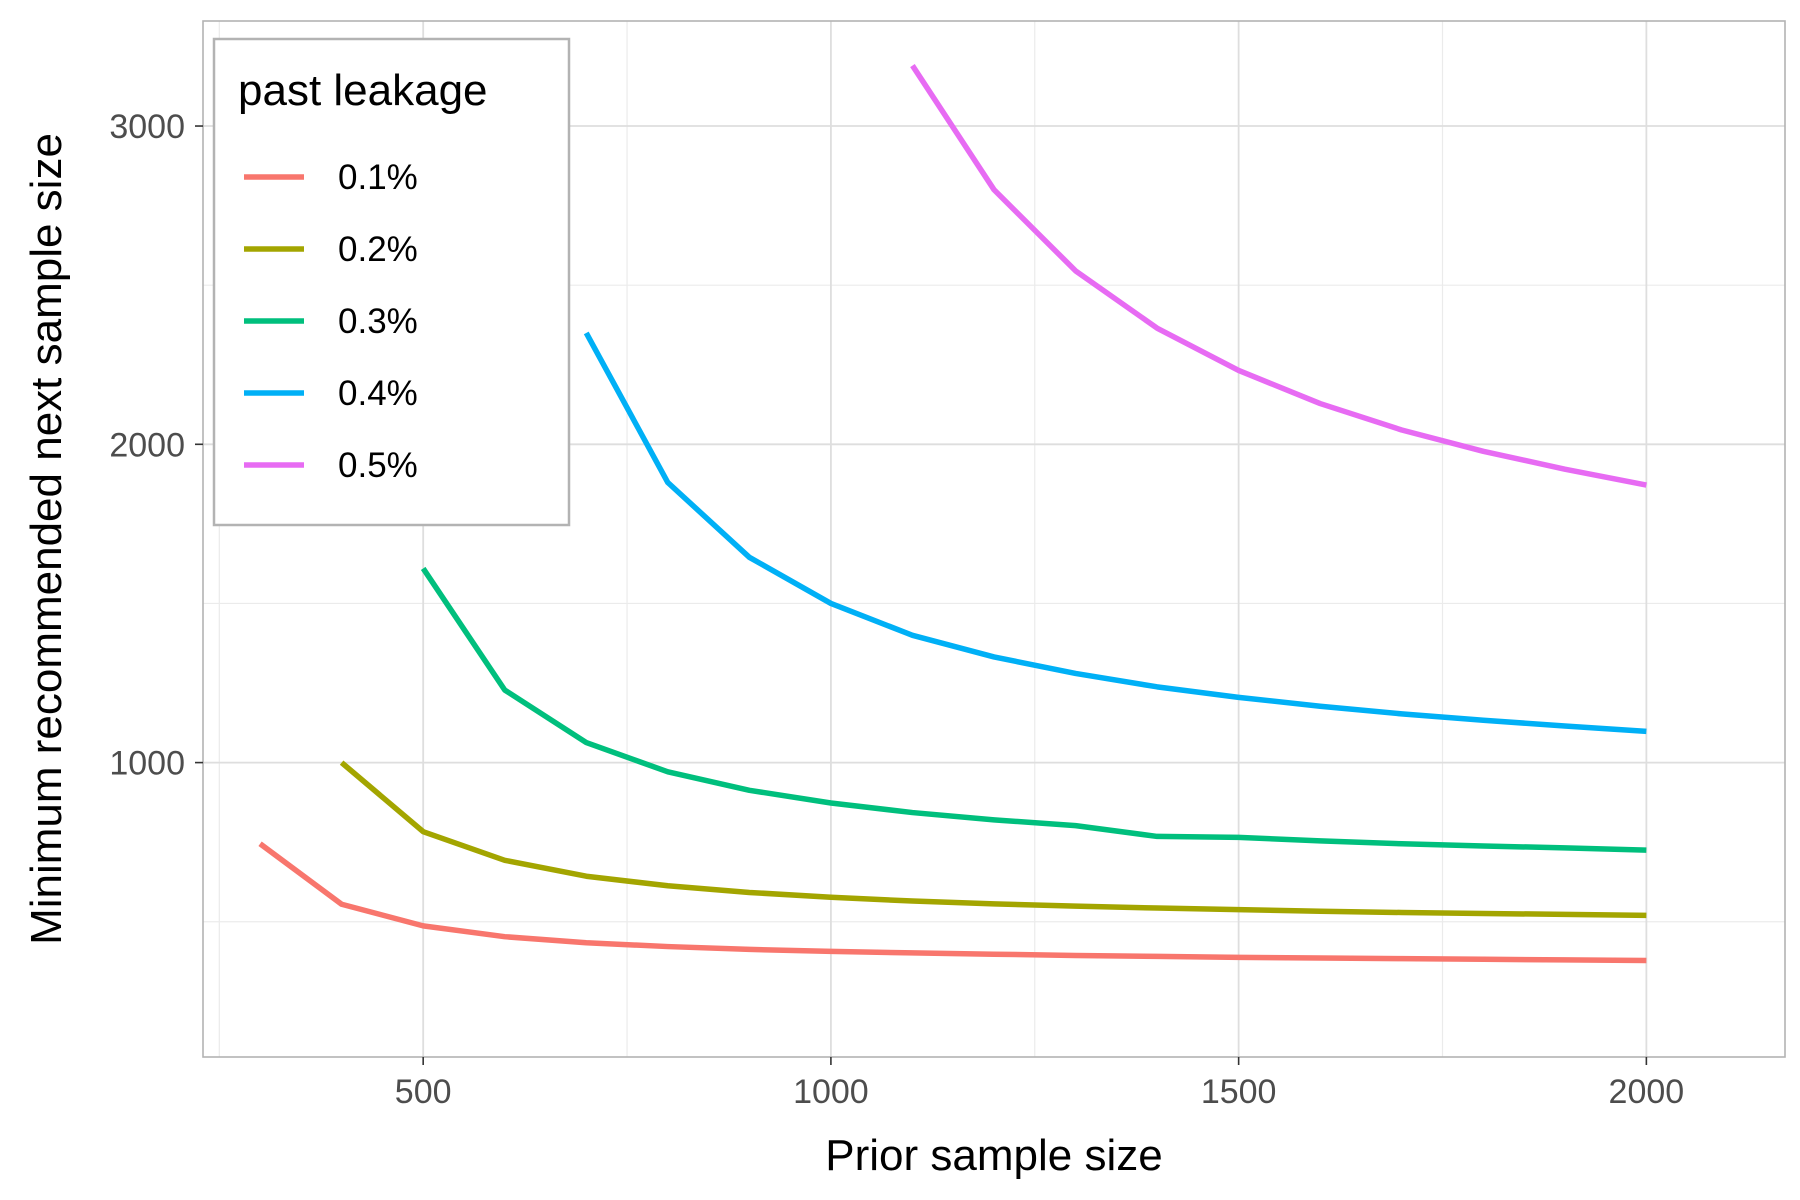 Image resolution: width=1800 pixels, height=1200 pixels. I want to click on legend-title: past leakage, so click(363, 90).